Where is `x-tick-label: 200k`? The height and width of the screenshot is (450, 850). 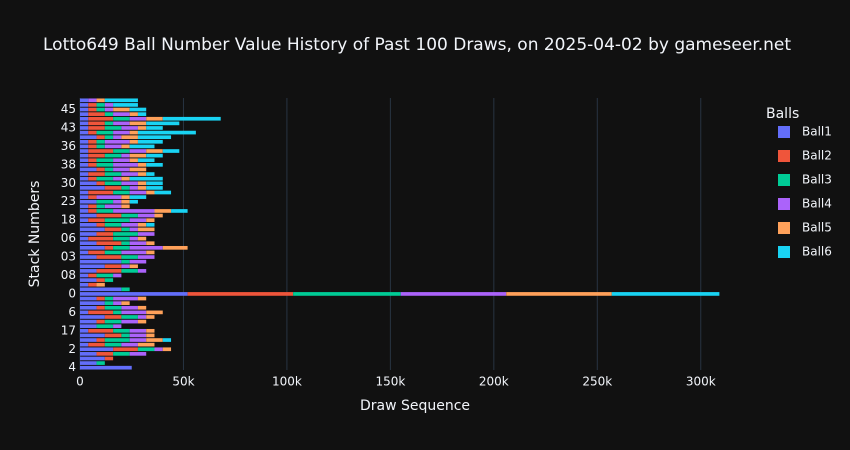
x-tick-label: 200k is located at coordinates (494, 382).